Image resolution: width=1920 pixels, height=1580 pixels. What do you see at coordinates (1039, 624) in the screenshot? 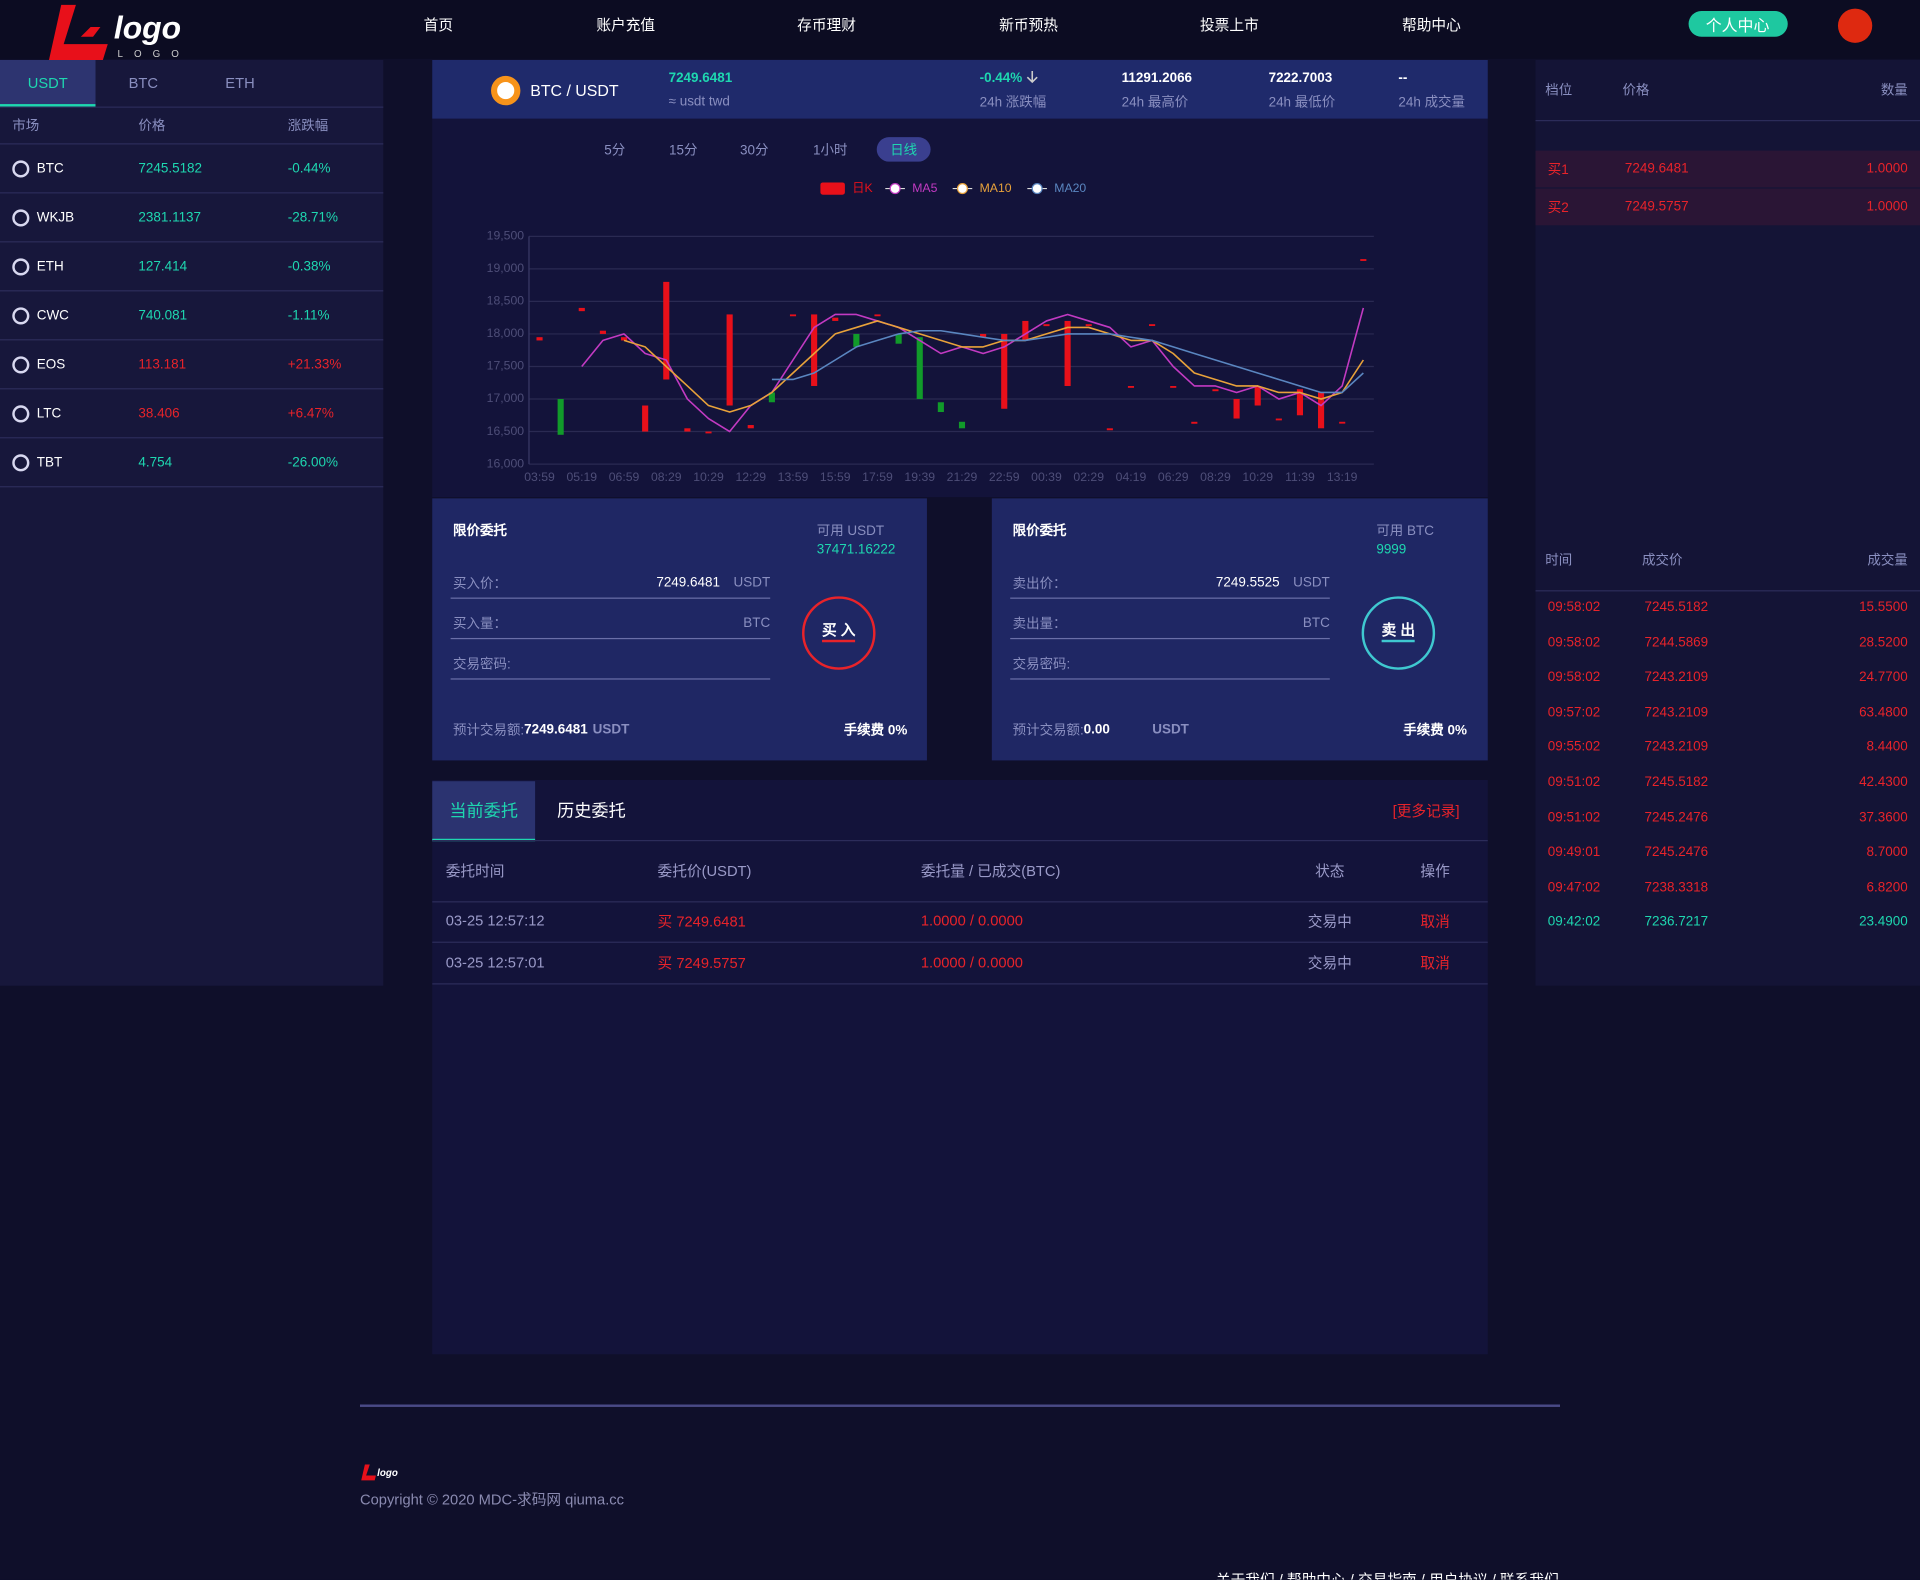
I see `field-label: 卖出量：` at bounding box center [1039, 624].